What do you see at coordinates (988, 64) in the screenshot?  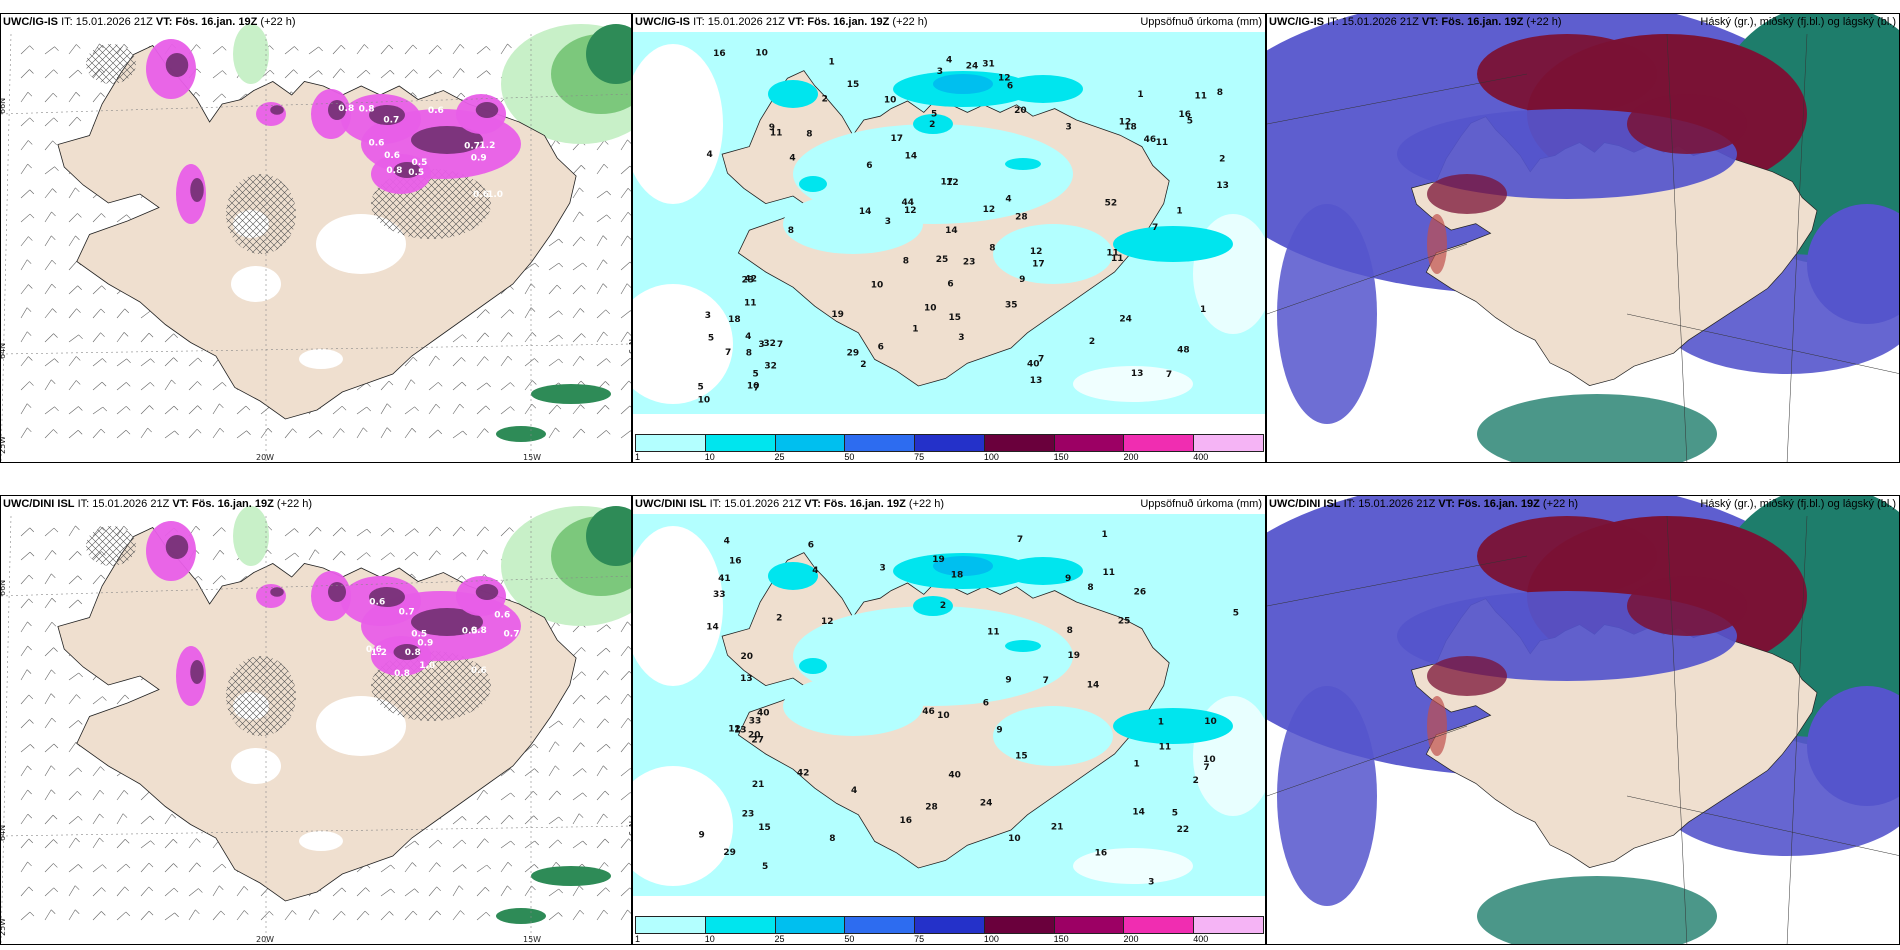 I see `precip-value: 31` at bounding box center [988, 64].